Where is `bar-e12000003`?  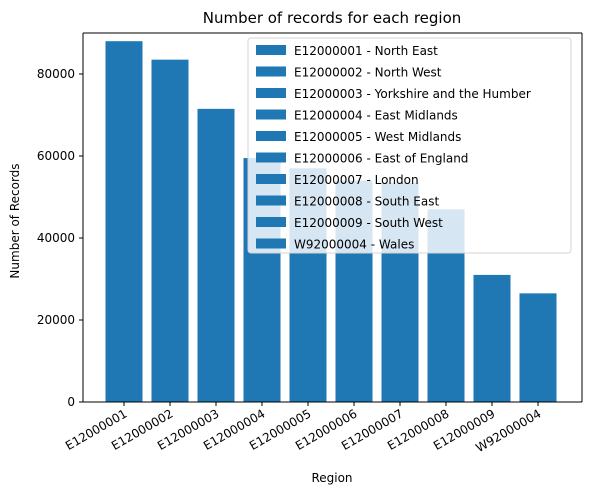 bar-e12000003 is located at coordinates (216, 255).